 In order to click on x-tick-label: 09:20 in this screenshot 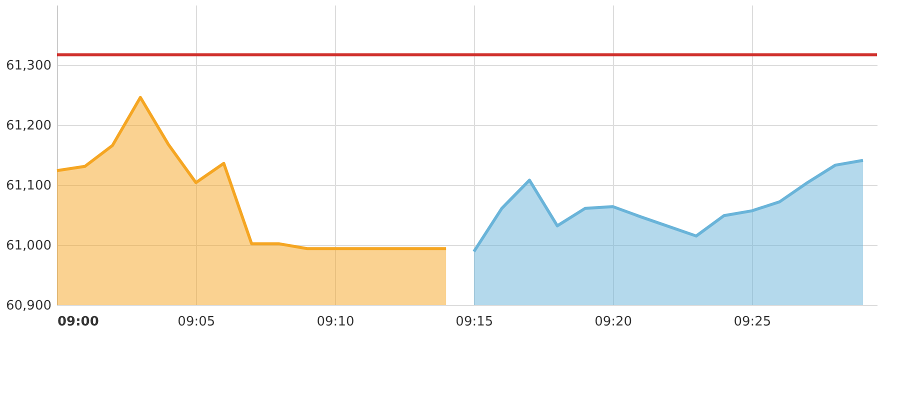, I will do `click(613, 322)`.